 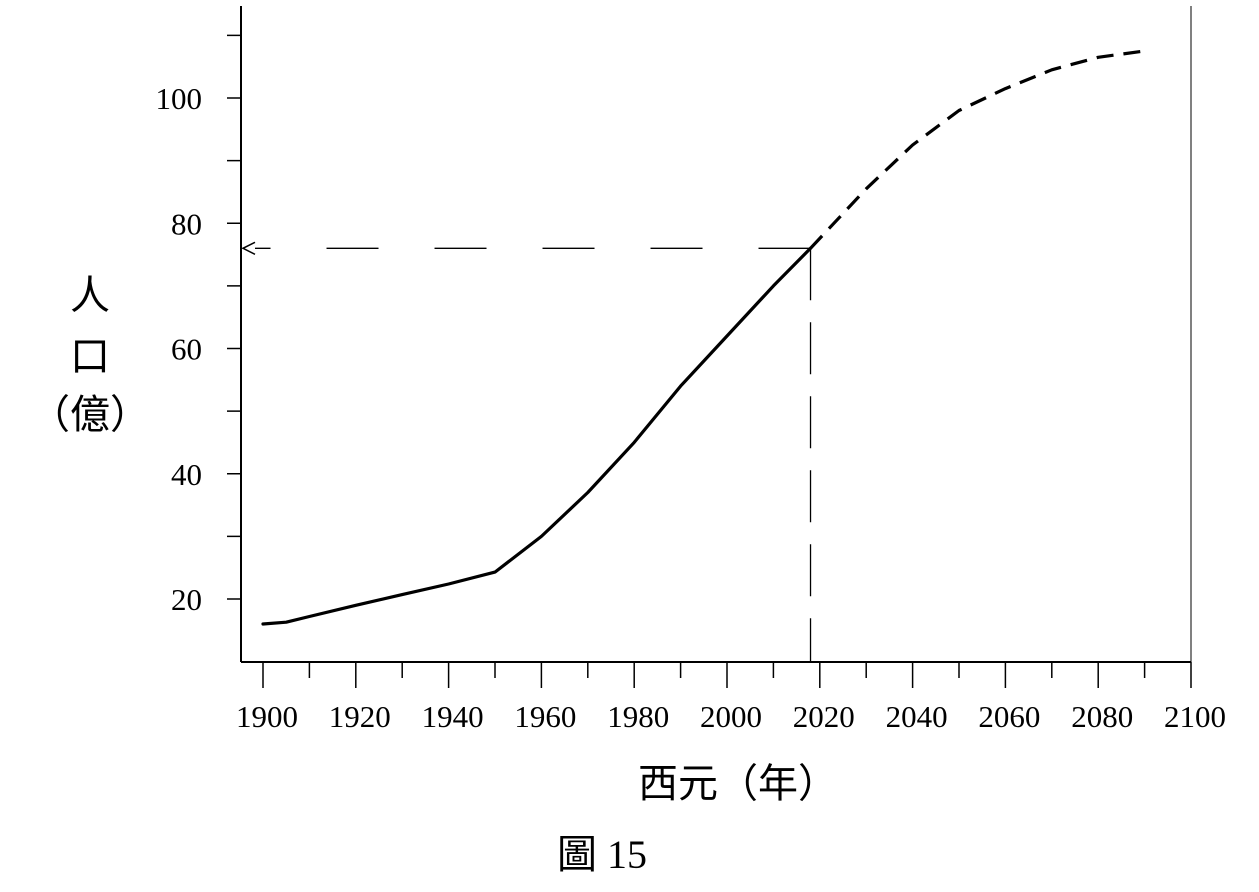 I want to click on arrow-head-icon, so click(x=248, y=248).